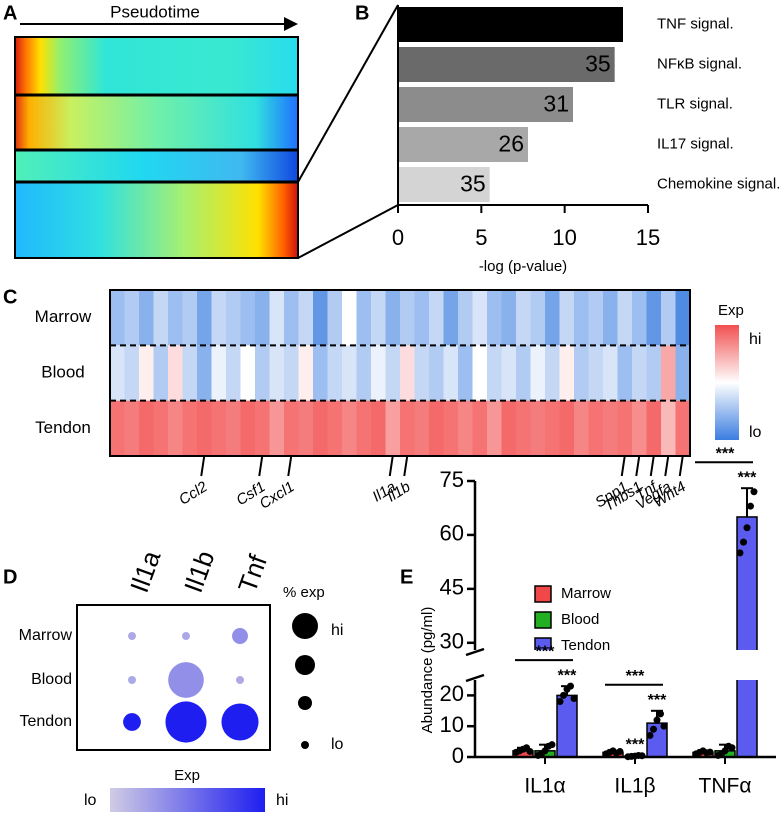  Describe the element at coordinates (173, 677) in the screenshot. I see `dotplot-border` at that location.